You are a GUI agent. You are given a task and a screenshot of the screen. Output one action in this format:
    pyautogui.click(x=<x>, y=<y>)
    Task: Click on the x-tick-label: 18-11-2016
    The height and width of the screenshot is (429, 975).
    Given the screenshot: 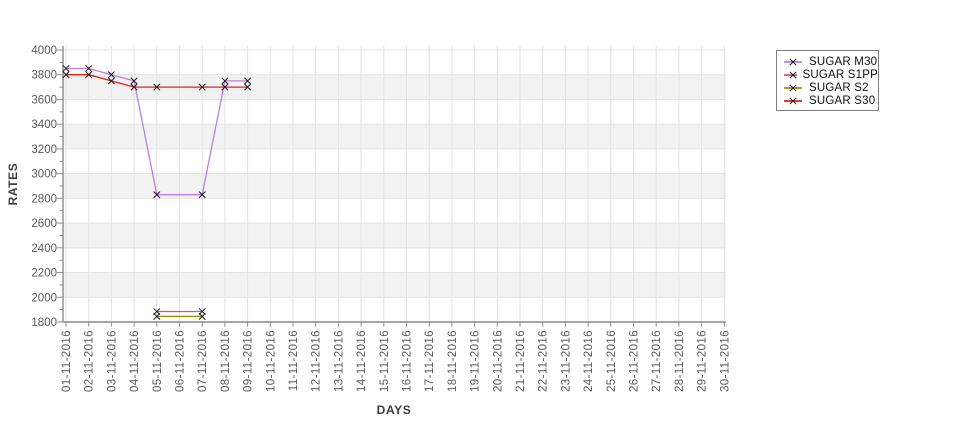 What is the action you would take?
    pyautogui.click(x=453, y=361)
    